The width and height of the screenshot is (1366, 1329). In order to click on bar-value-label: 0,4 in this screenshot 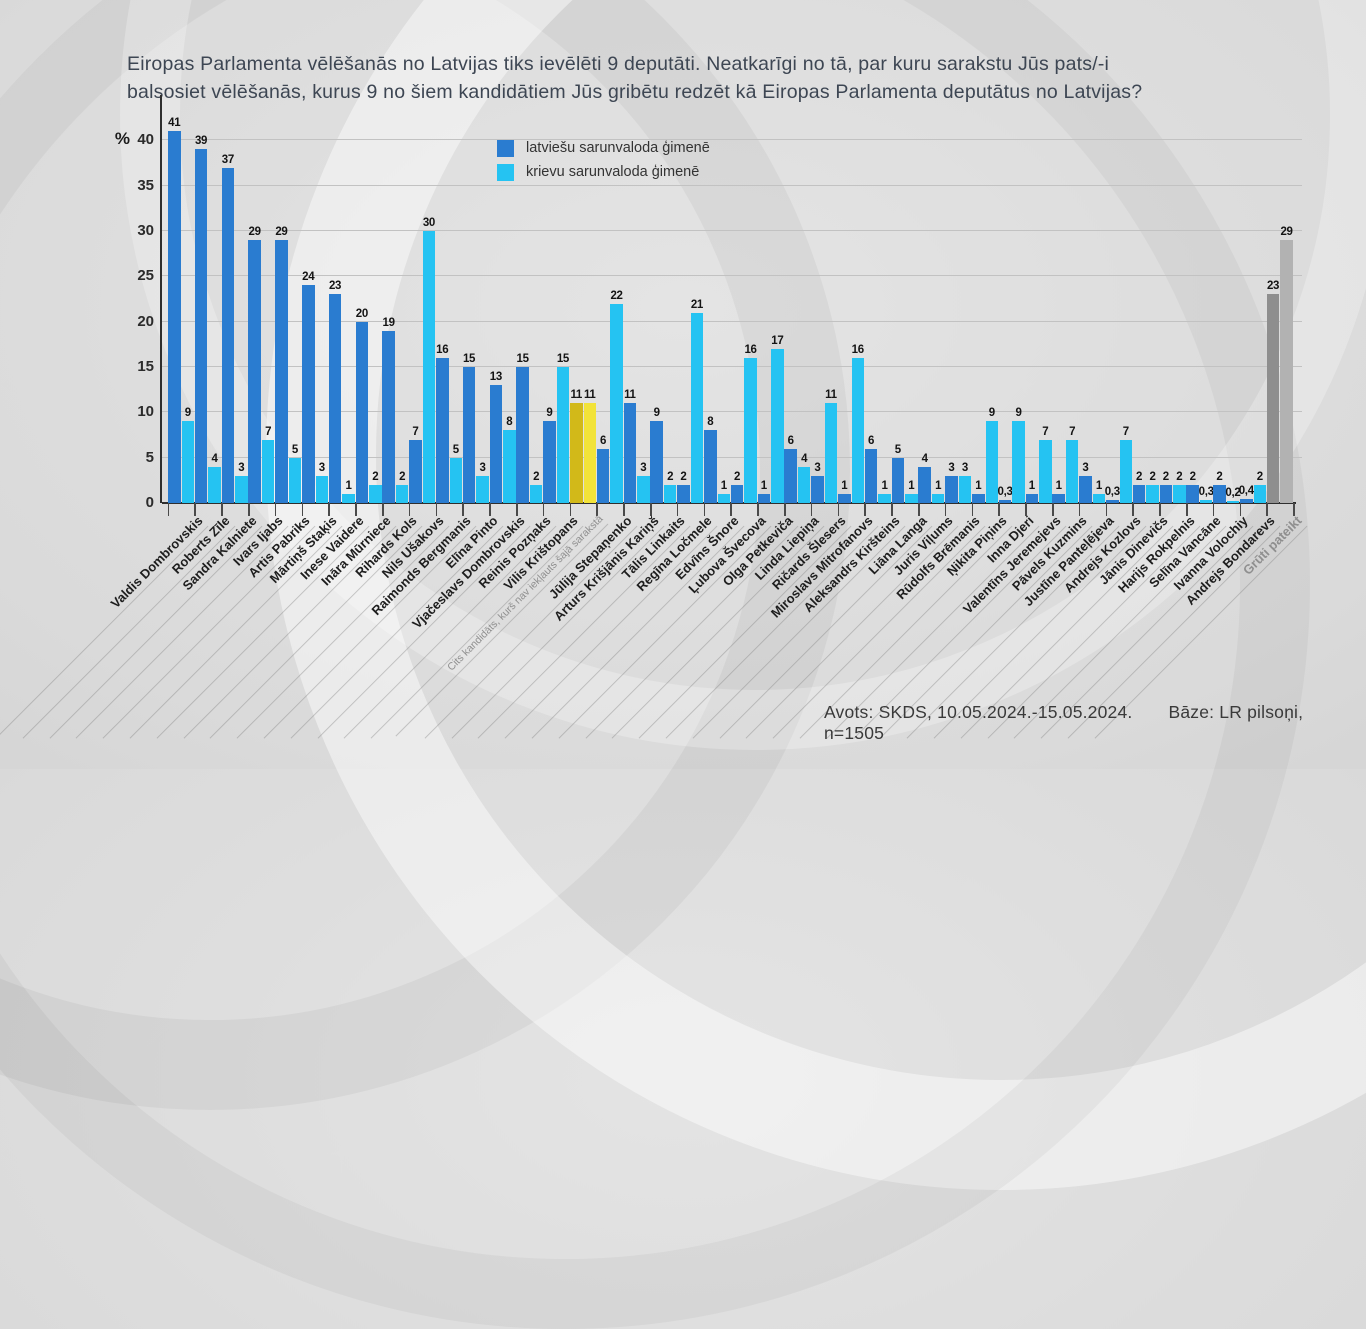, I will do `click(1246, 491)`.